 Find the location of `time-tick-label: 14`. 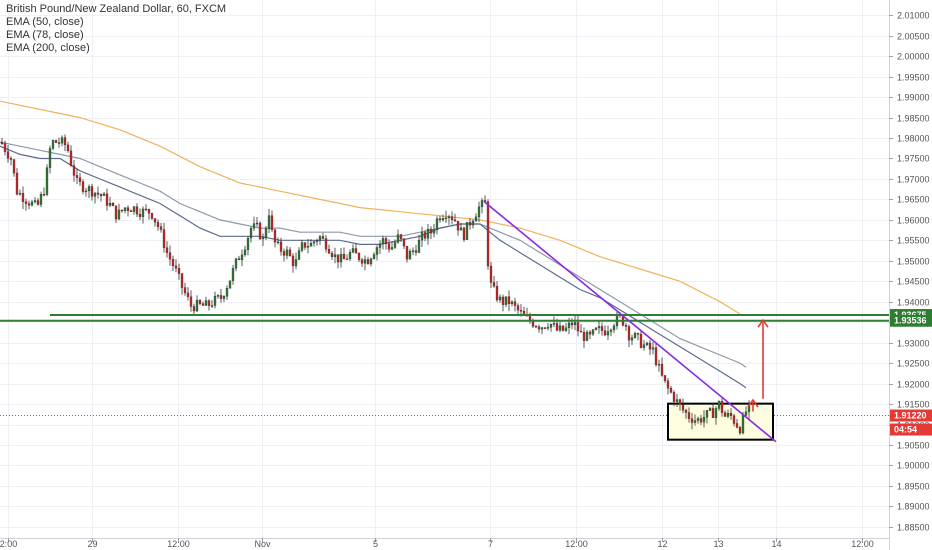

time-tick-label: 14 is located at coordinates (776, 544).